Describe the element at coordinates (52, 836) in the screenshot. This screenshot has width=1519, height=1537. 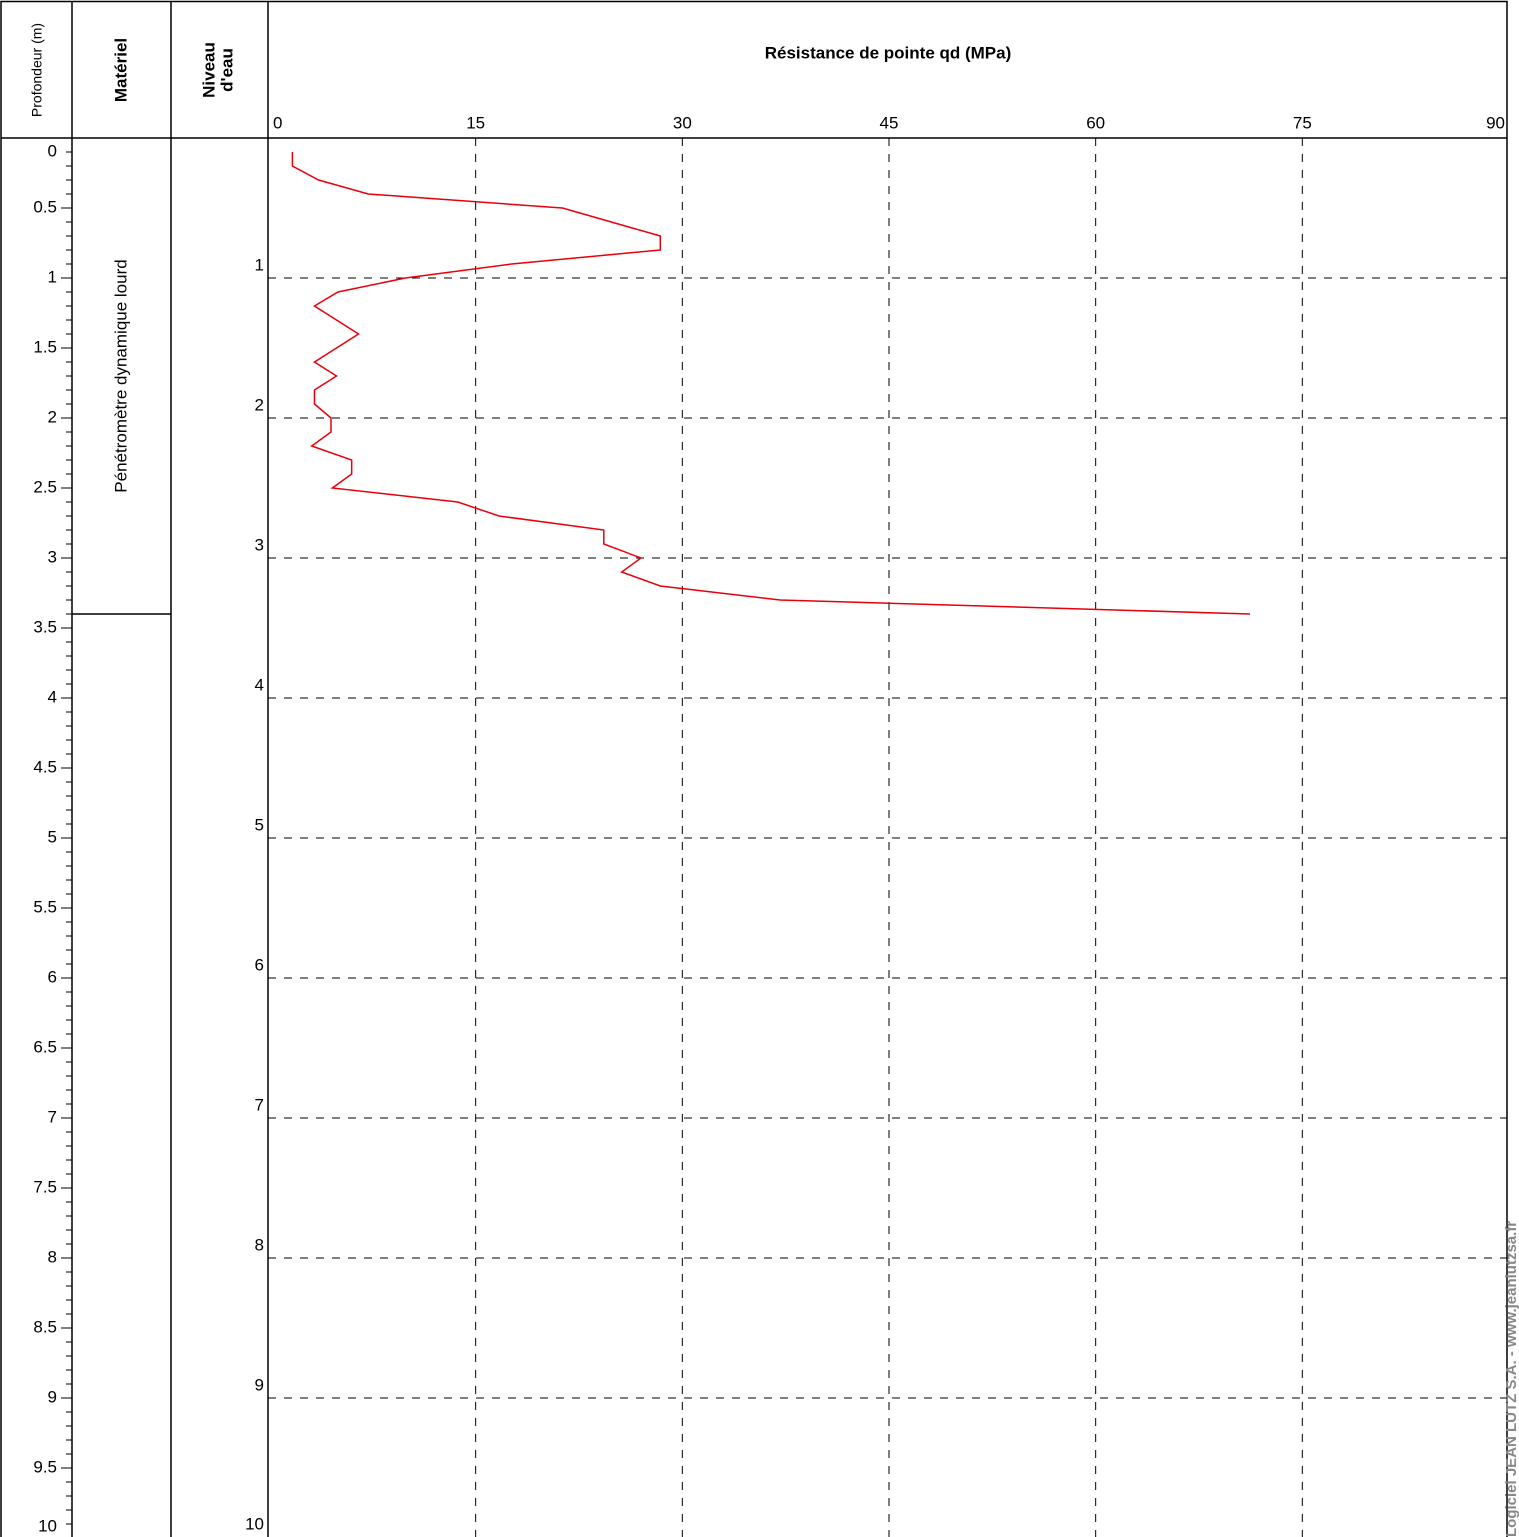
I see `y-tick-label: 5` at that location.